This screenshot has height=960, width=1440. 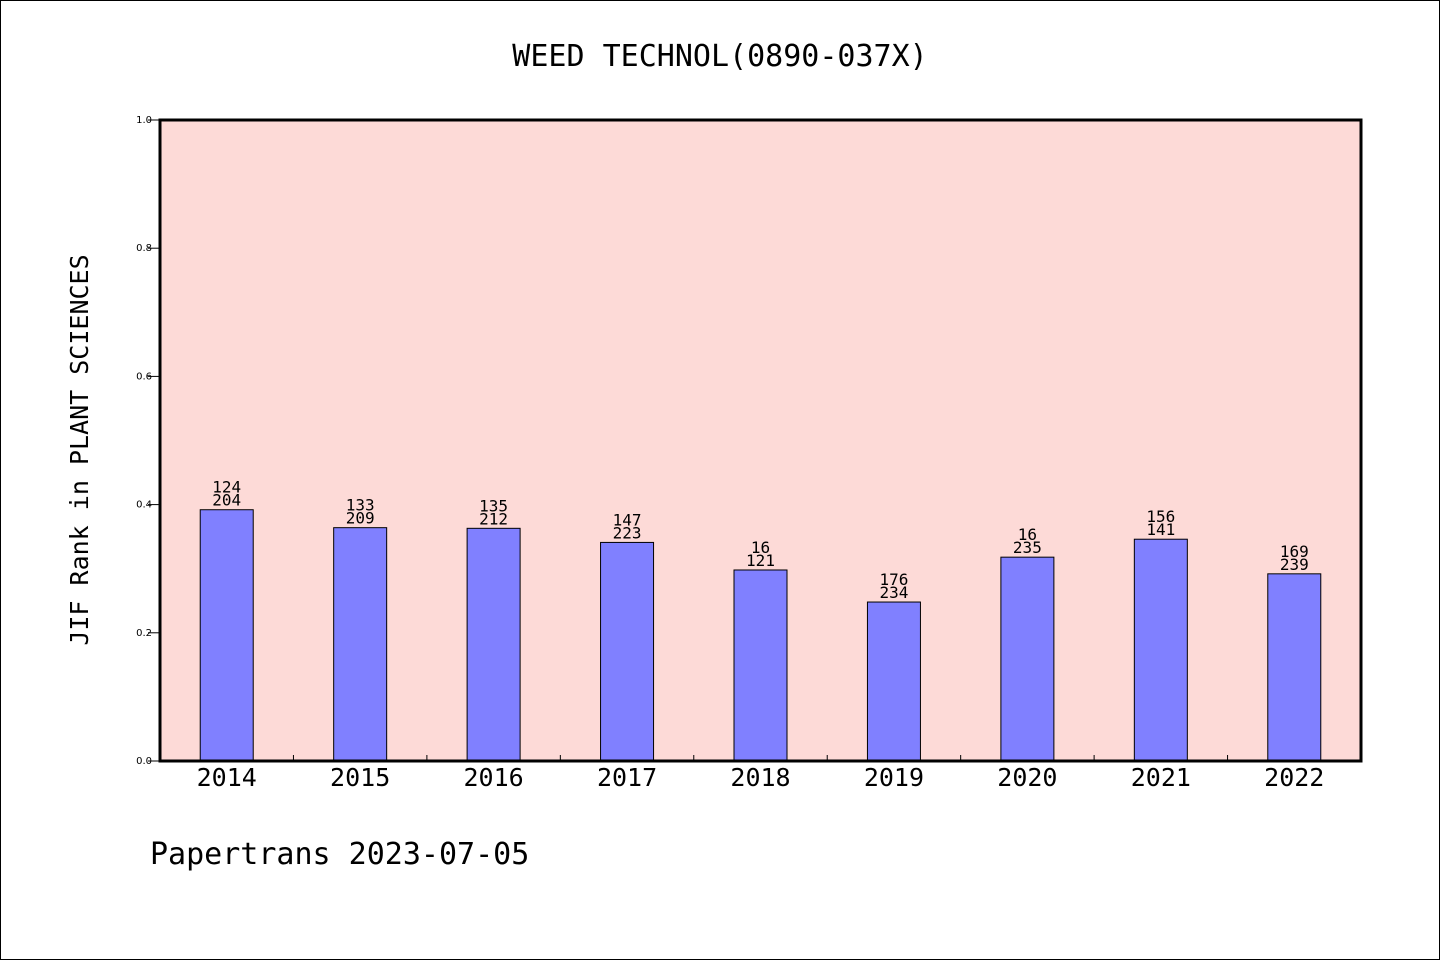 What do you see at coordinates (493, 505) in the screenshot?
I see `bar-label-rank: 135` at bounding box center [493, 505].